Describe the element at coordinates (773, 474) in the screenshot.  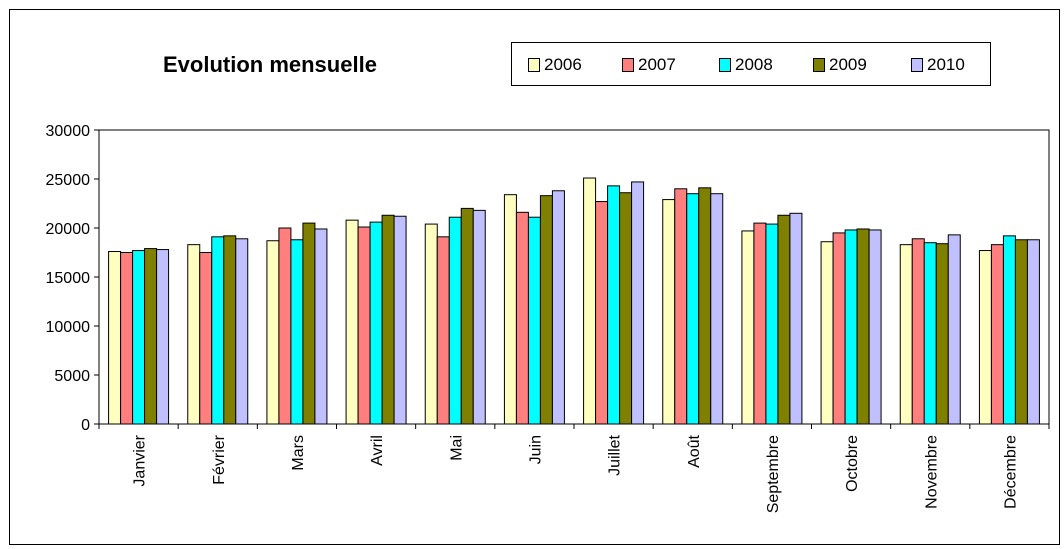
I see `x-tick-label: Septembre` at that location.